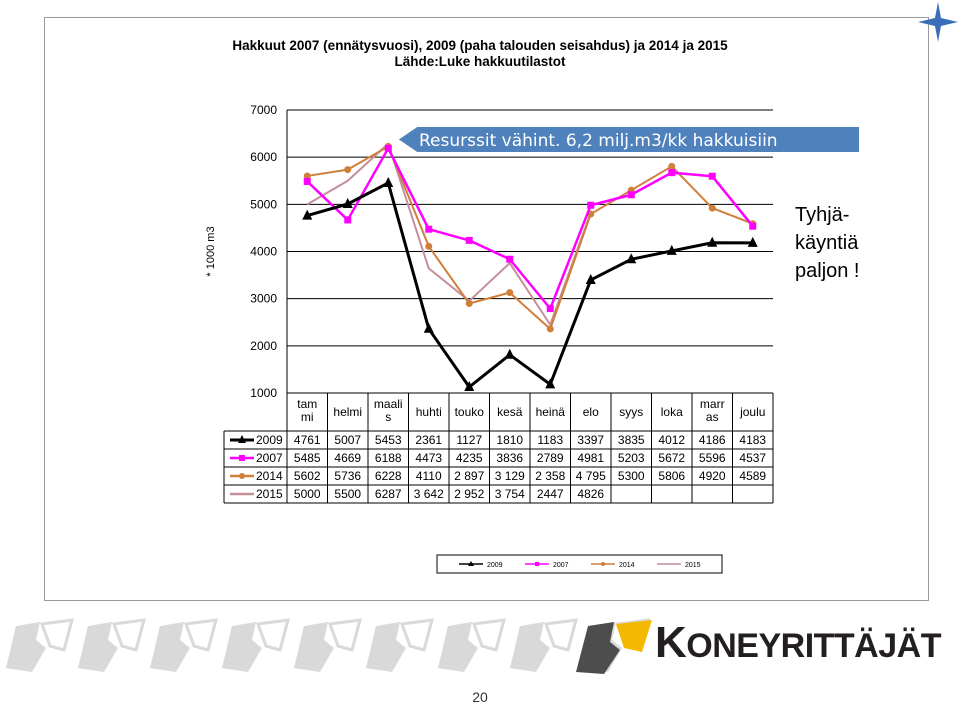 The width and height of the screenshot is (960, 705). What do you see at coordinates (269, 494) in the screenshot?
I see `series-name: 2015` at bounding box center [269, 494].